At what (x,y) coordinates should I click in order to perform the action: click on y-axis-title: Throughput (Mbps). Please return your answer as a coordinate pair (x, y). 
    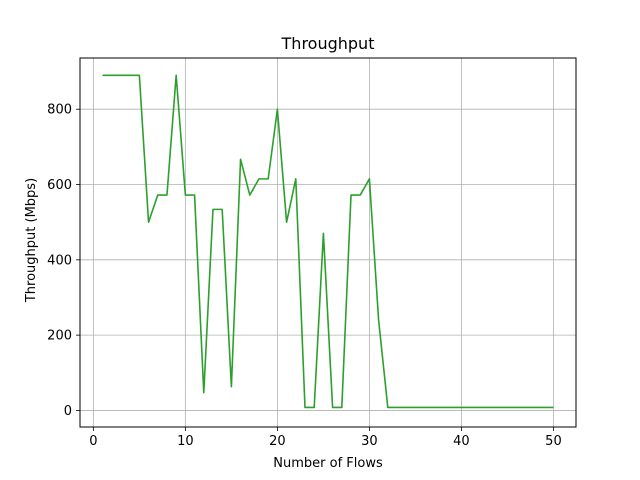
    Looking at the image, I should click on (31, 240).